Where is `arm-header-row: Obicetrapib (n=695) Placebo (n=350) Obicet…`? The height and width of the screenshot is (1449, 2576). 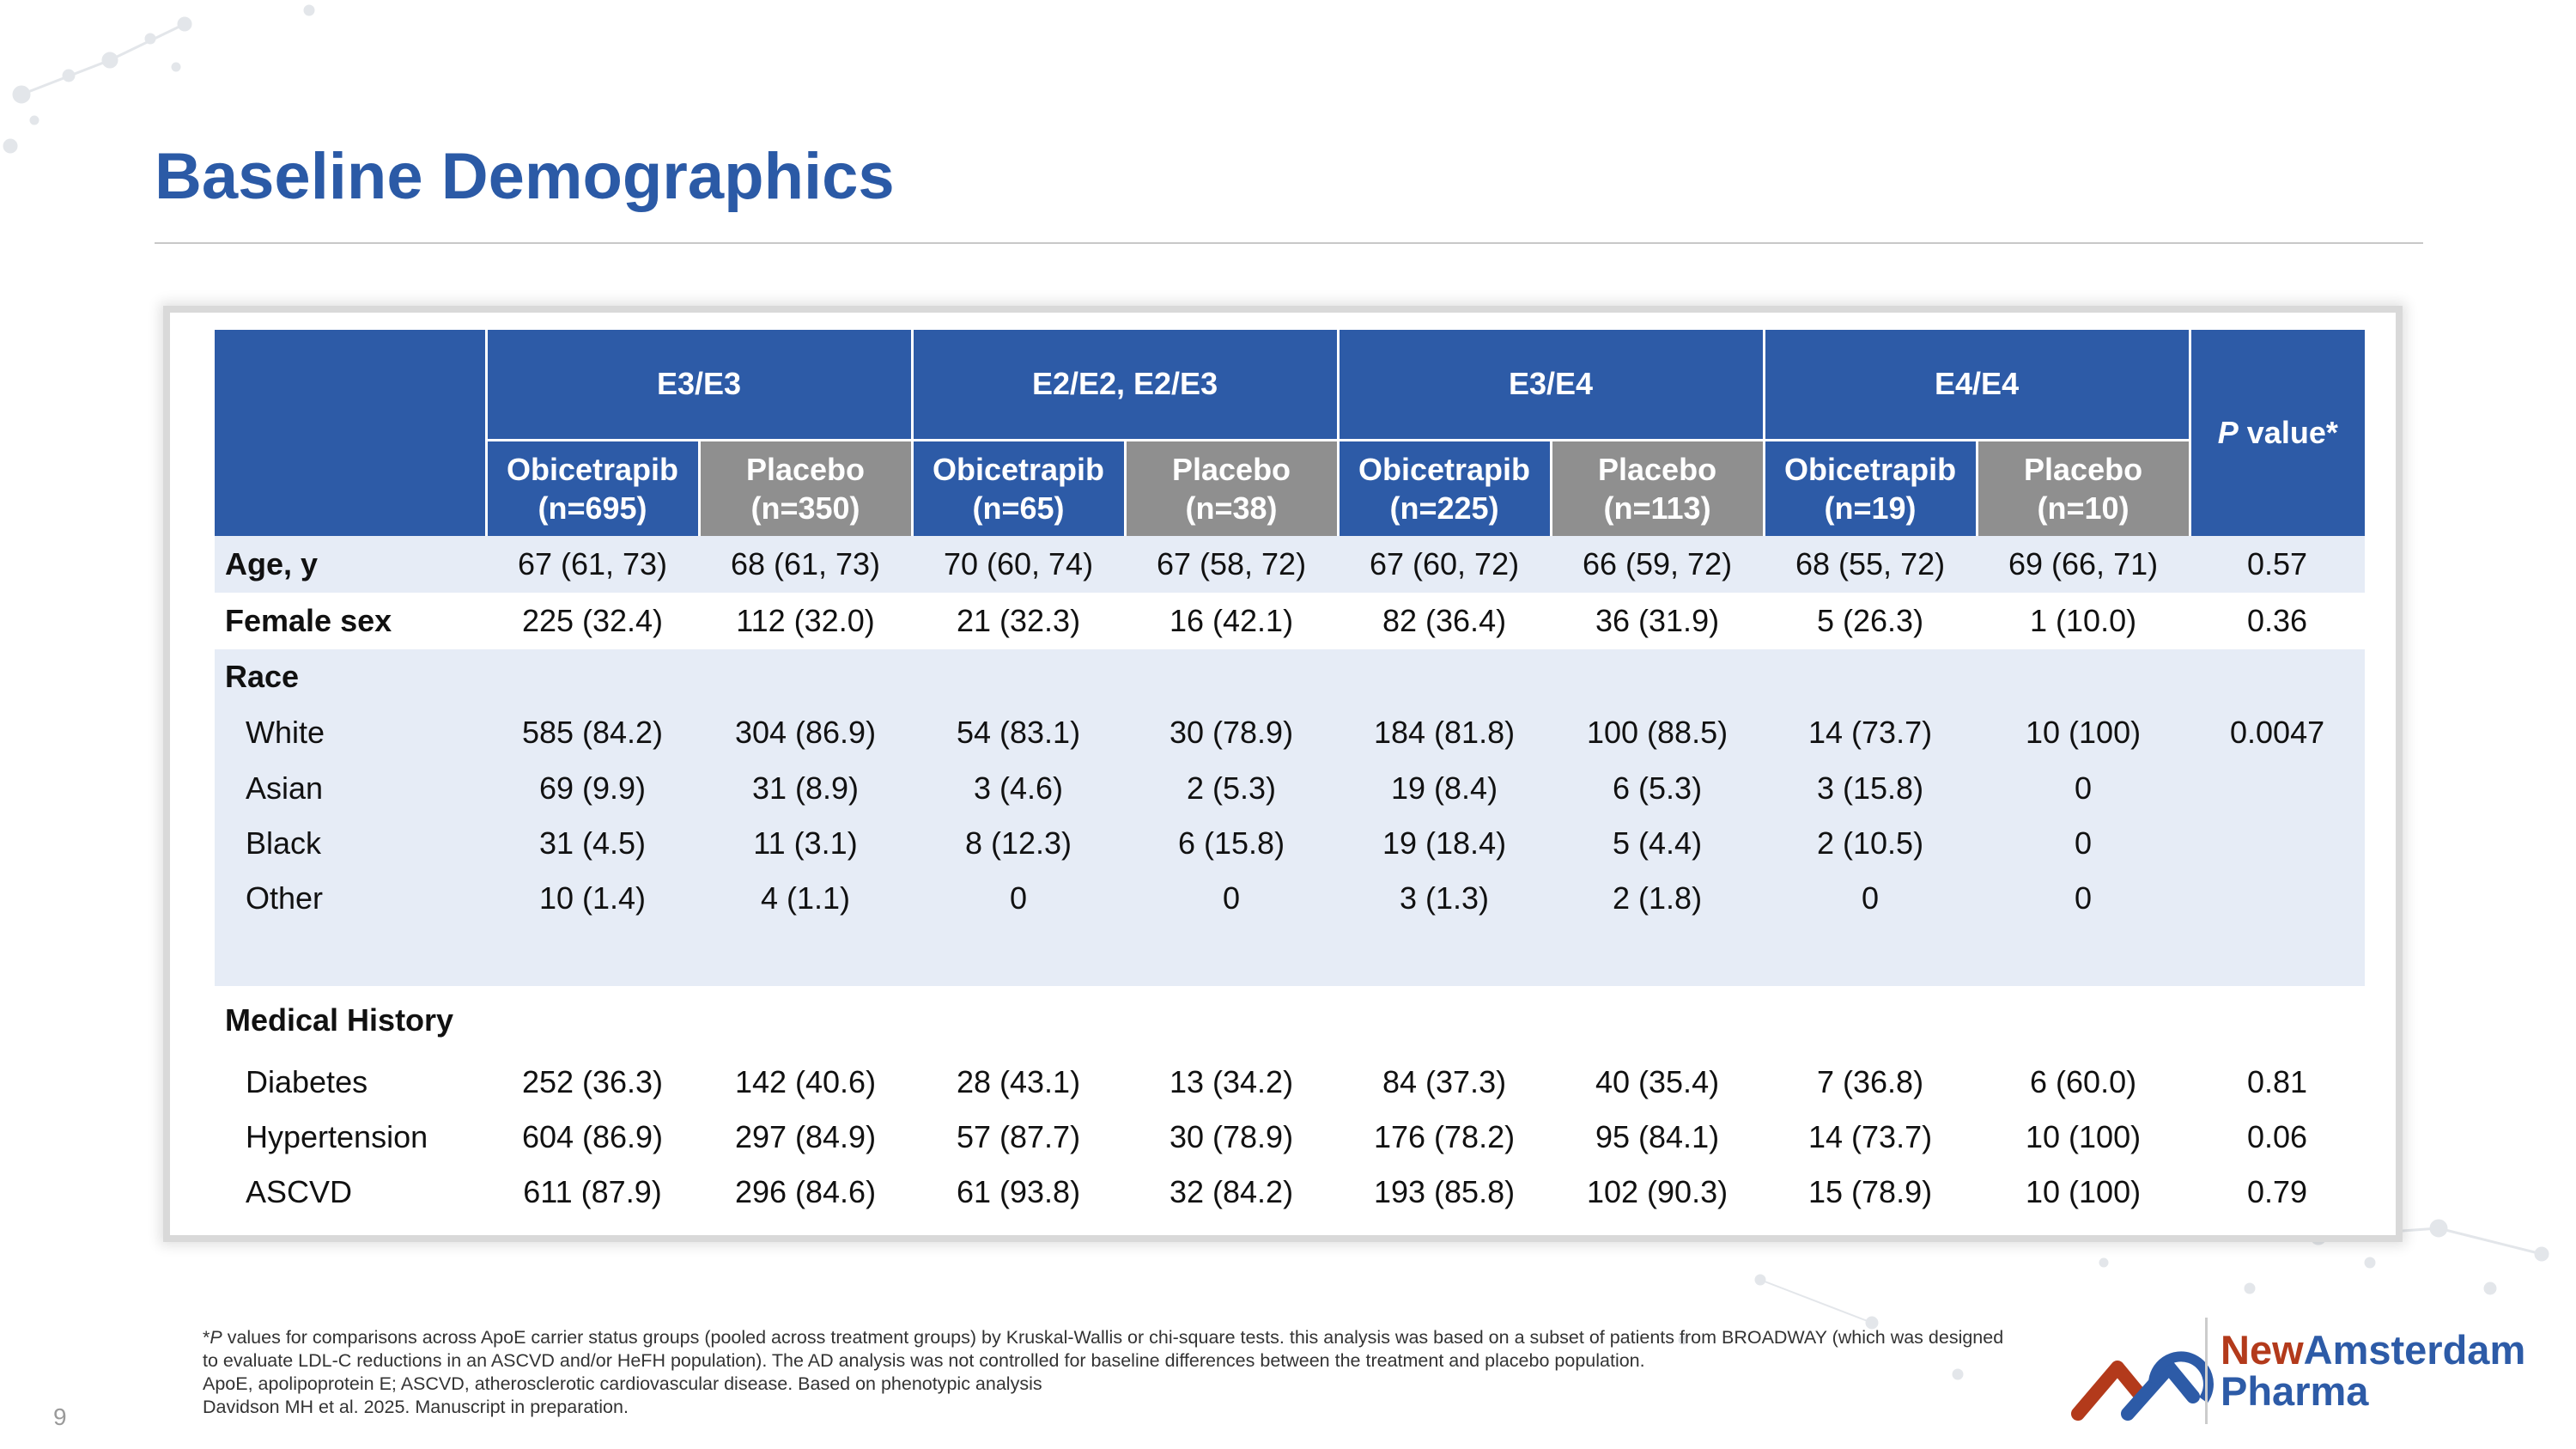
arm-header-row: Obicetrapib (n=695) Placebo (n=350) Obicet… is located at coordinates (1290, 488).